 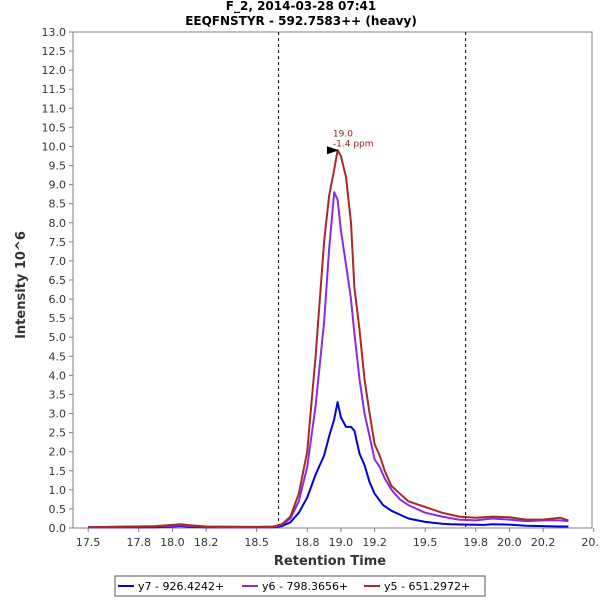 I want to click on y-tick-label: 5.0, so click(x=58, y=337).